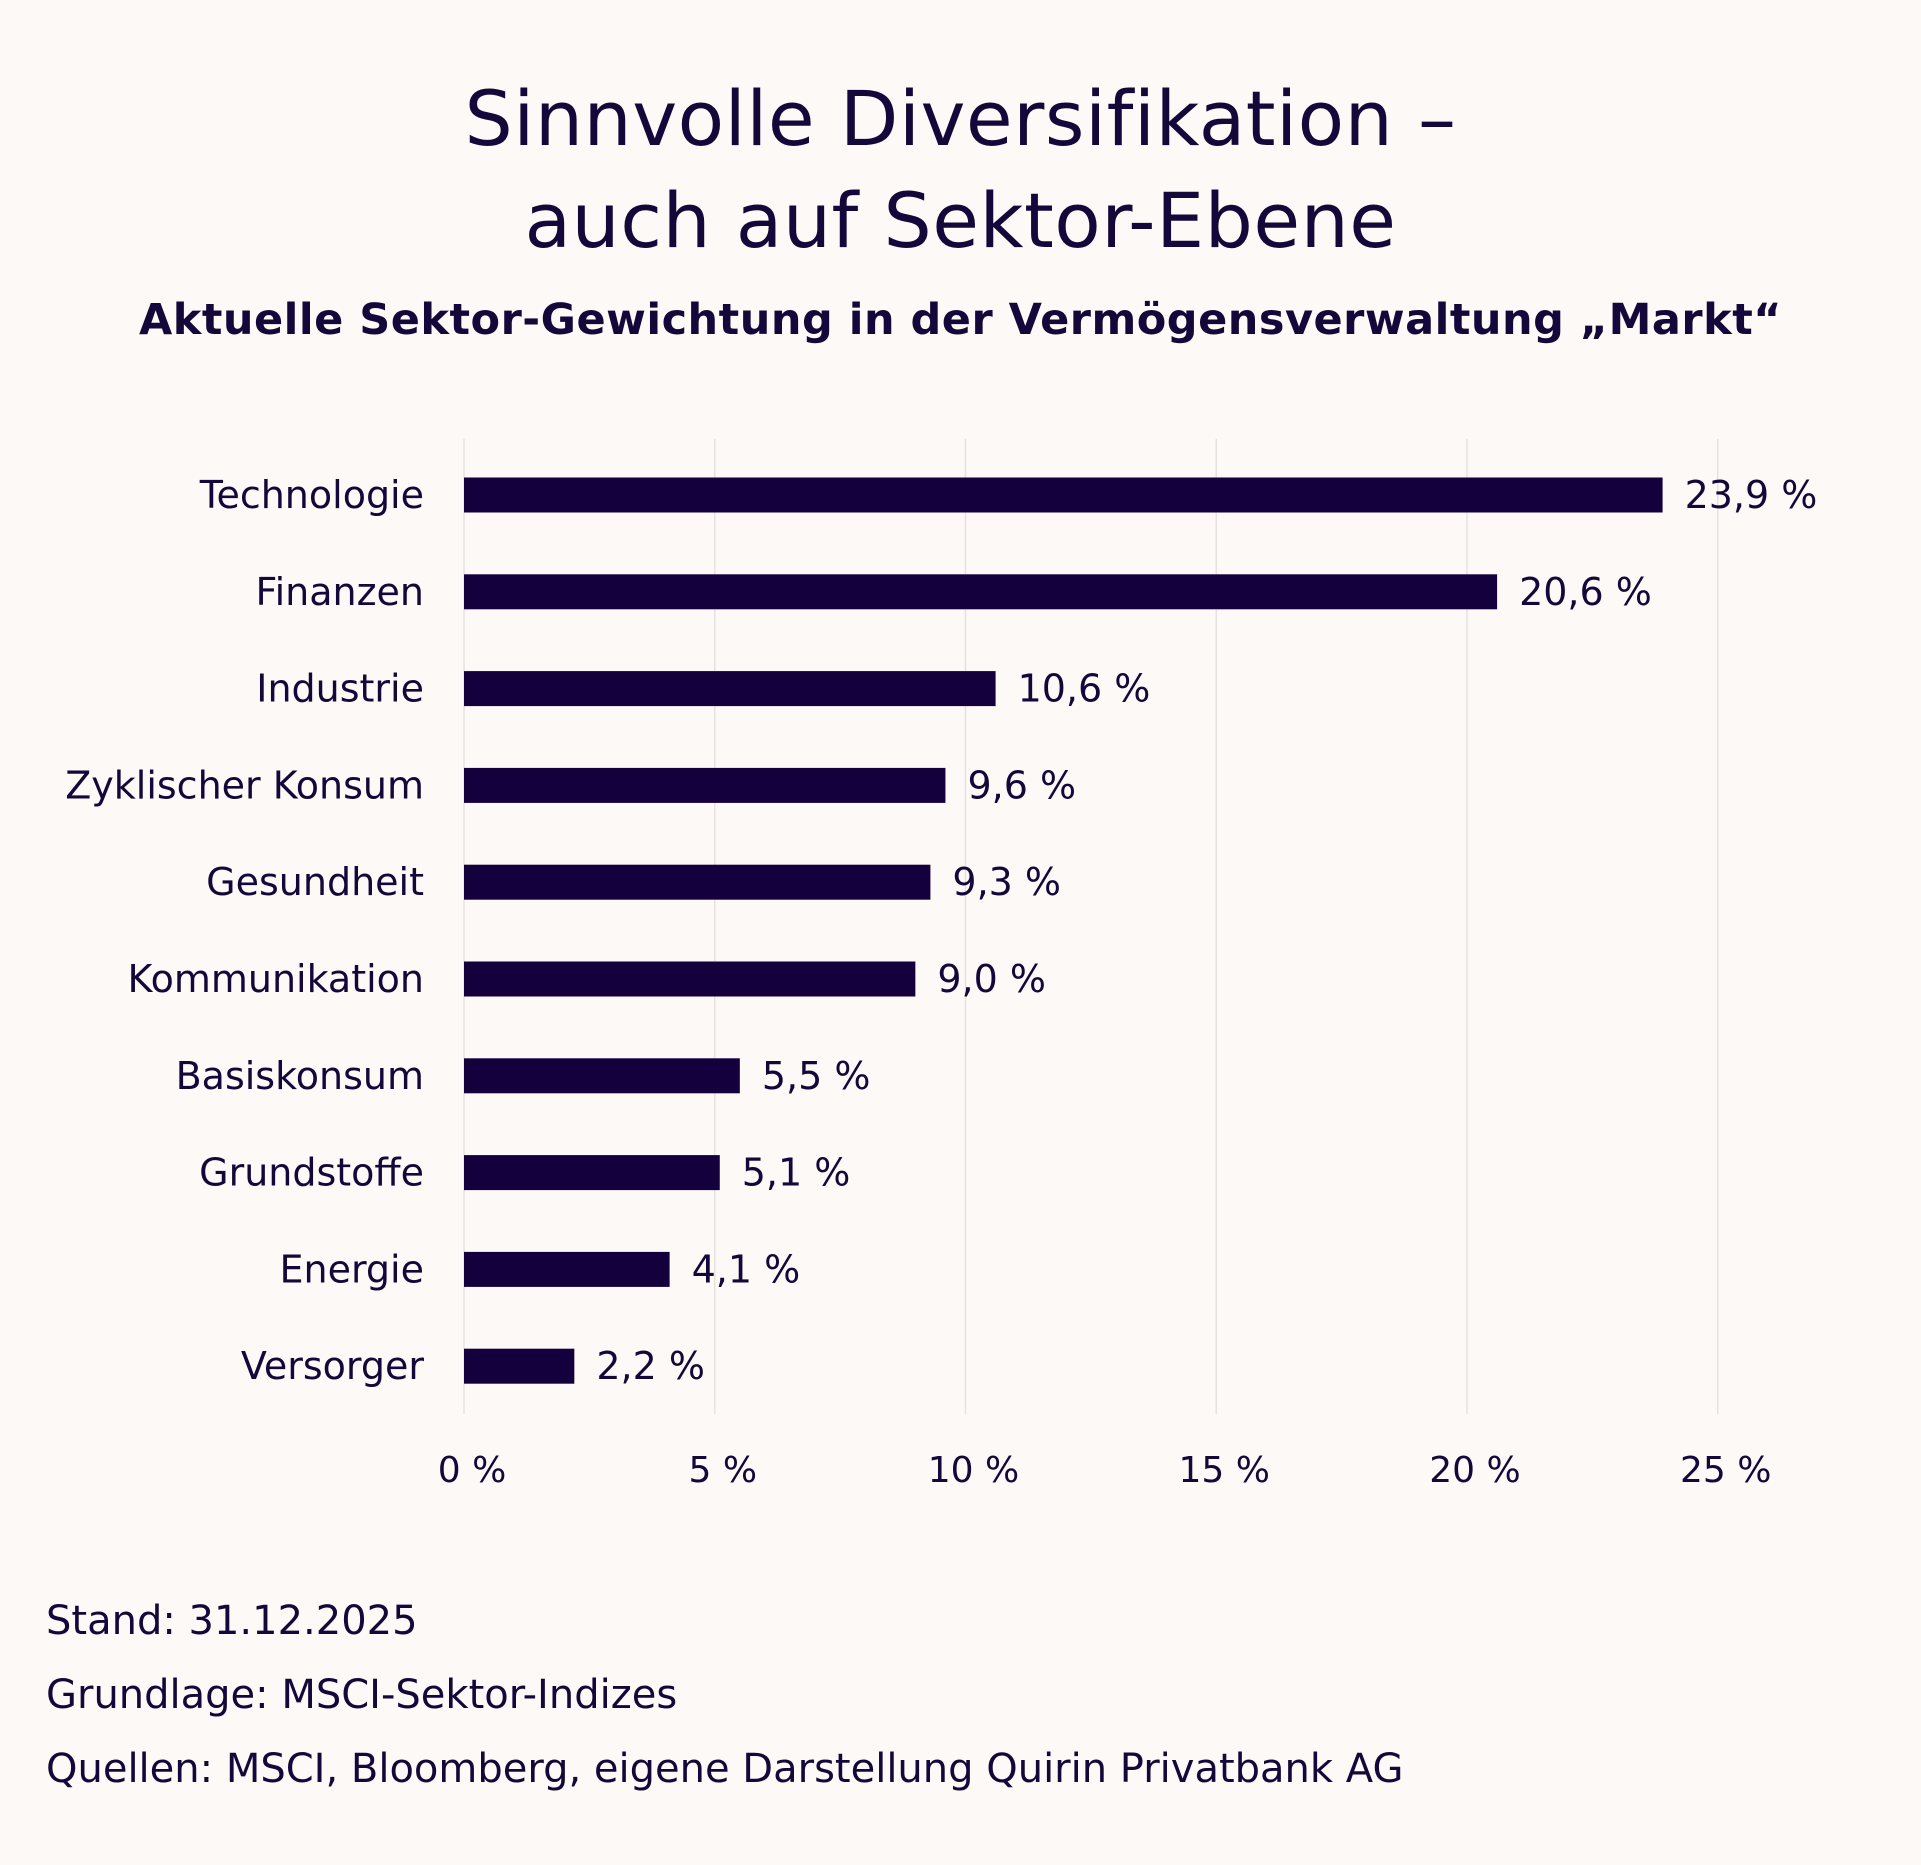 The height and width of the screenshot is (1865, 1921). Describe the element at coordinates (960, 118) in the screenshot. I see `chart-title-line-1: Sinnvolle Diversifikation –` at that location.